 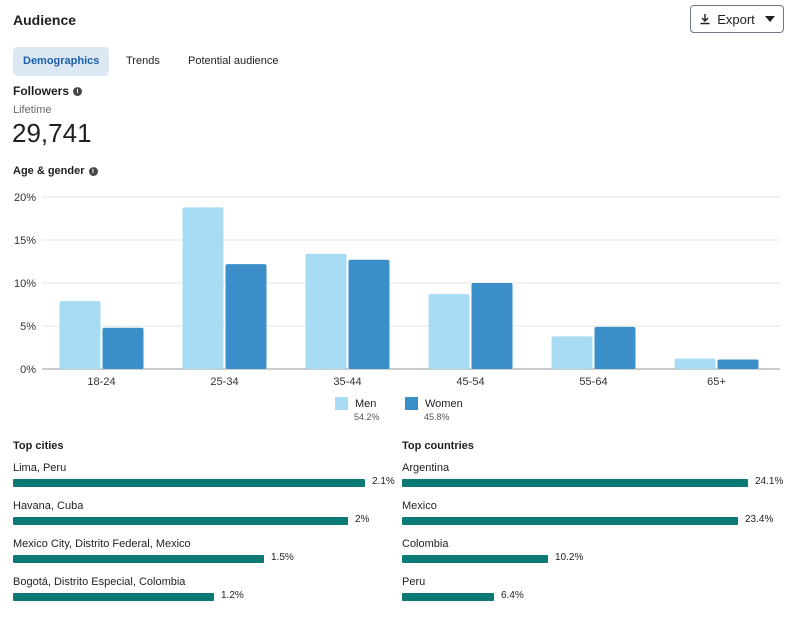 I want to click on top-cities-title: Top cities, so click(x=38, y=446).